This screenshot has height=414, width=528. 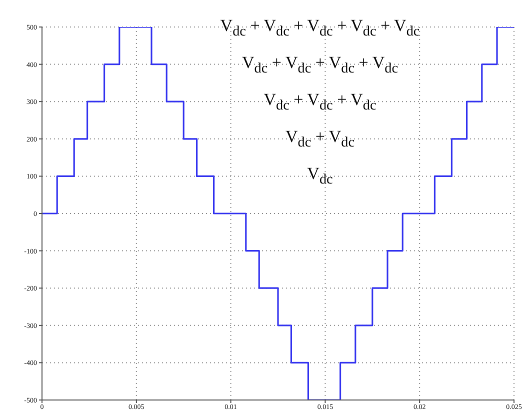 What do you see at coordinates (320, 28) in the screenshot?
I see `text: V$_{dc}$ + V$_{dc}$ + V$_{dc}$ + V$_{dc}$ + V$_{dc}$` at bounding box center [320, 28].